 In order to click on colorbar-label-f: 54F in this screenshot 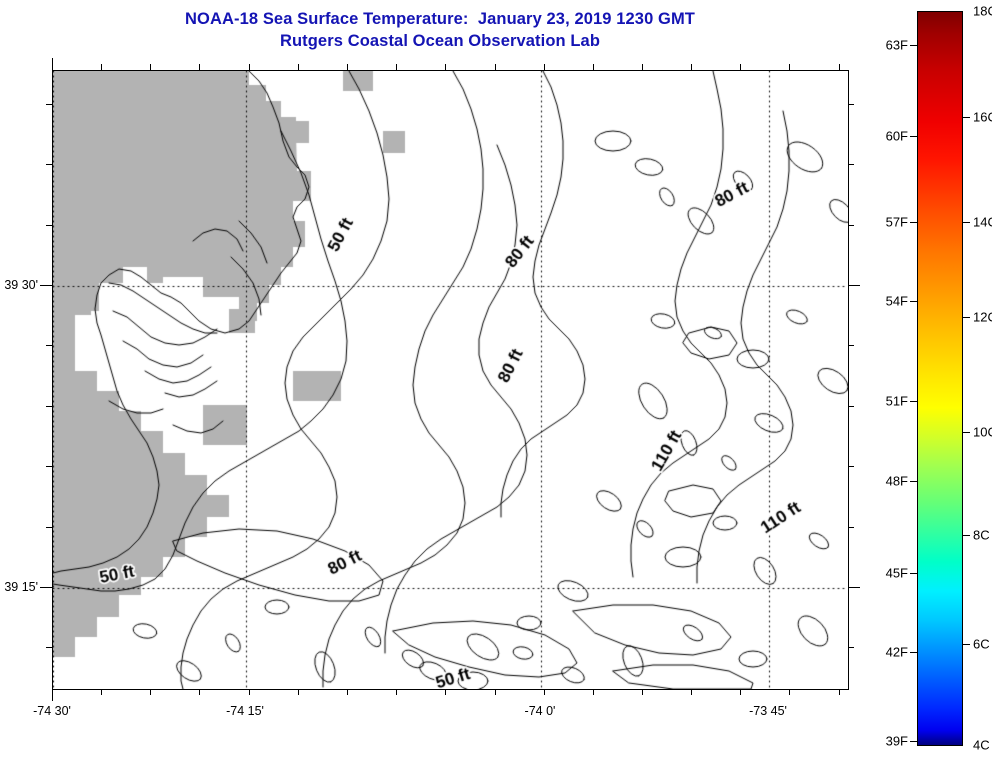, I will do `click(896, 301)`.